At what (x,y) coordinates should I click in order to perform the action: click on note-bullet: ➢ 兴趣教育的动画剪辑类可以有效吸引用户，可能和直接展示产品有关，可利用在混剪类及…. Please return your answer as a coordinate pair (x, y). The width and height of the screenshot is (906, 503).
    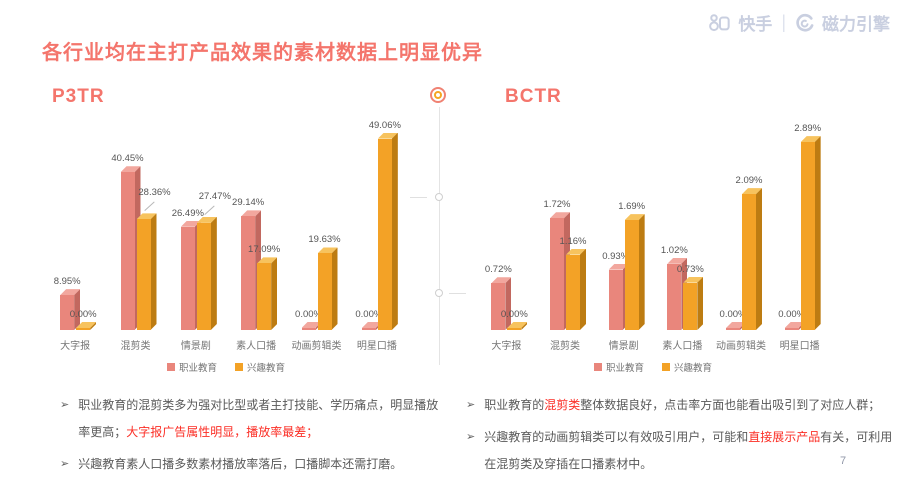
    Looking at the image, I should click on (682, 451).